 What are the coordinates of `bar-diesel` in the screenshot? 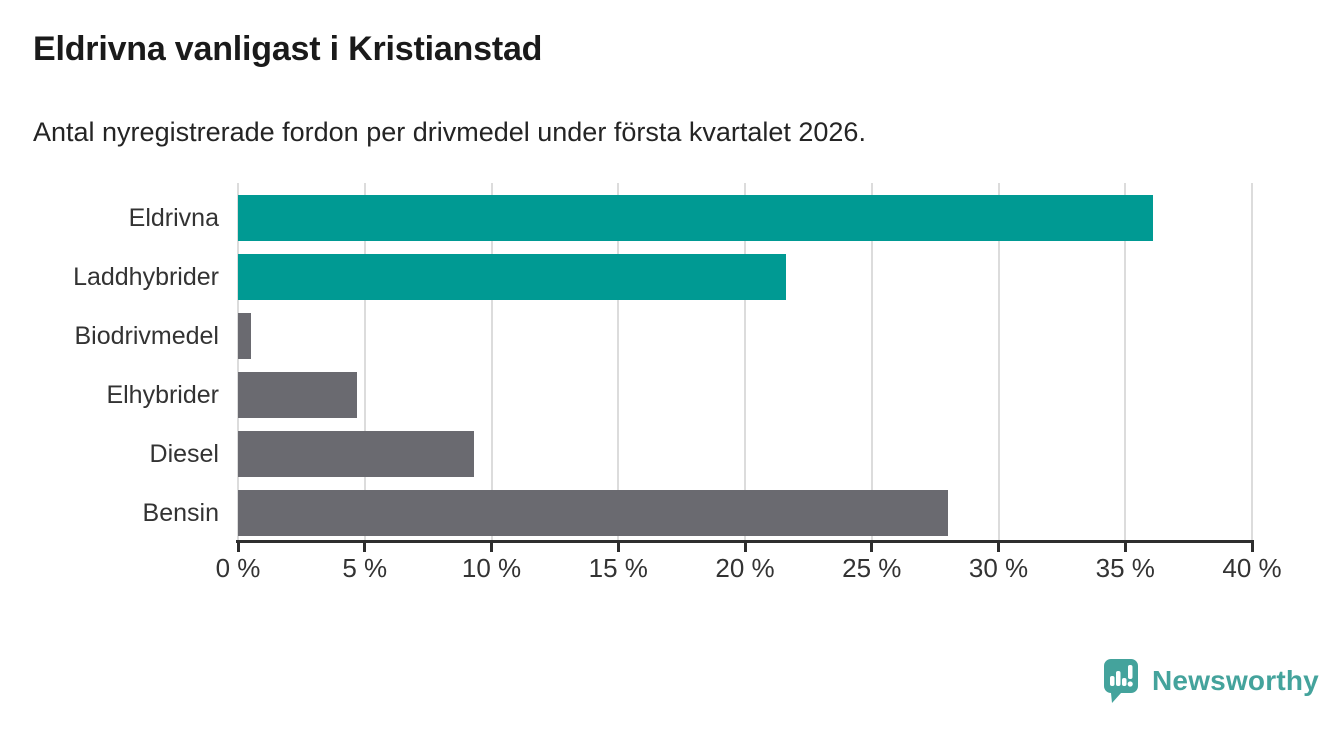 It's located at (356, 454).